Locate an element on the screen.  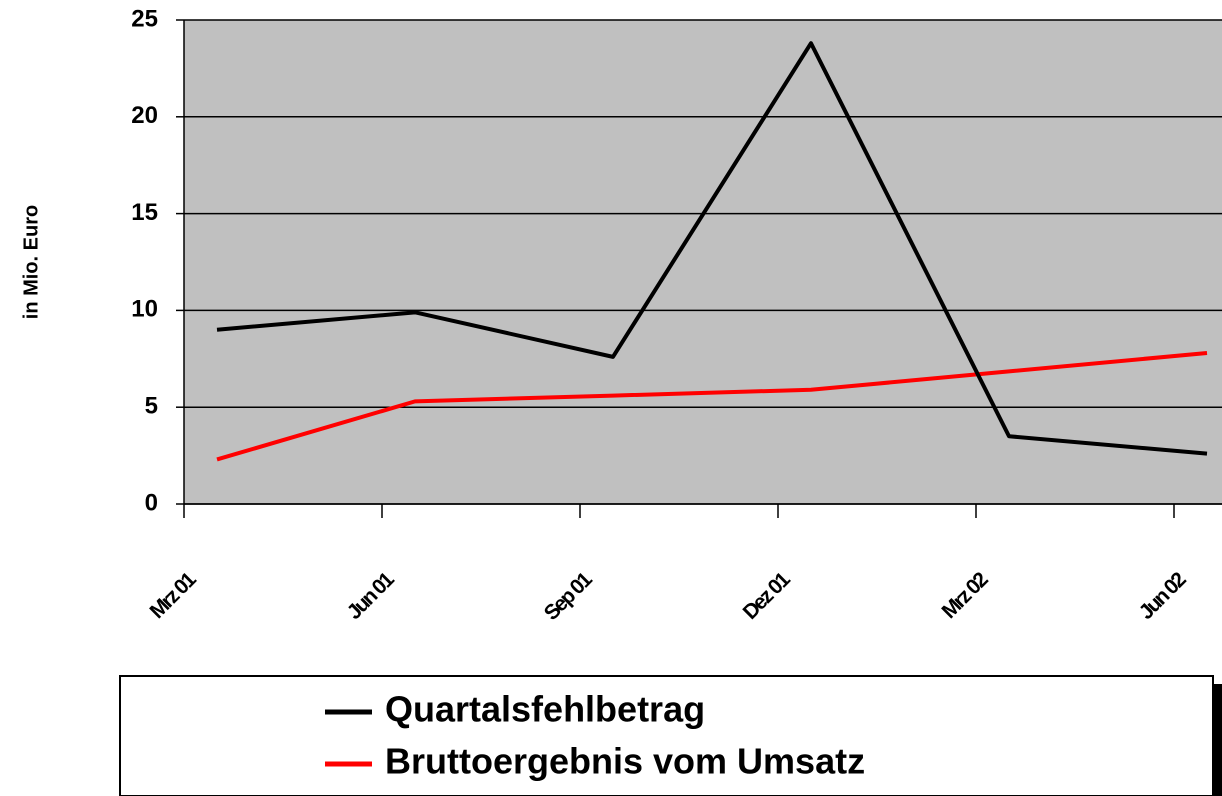
legend is located at coordinates (666, 735).